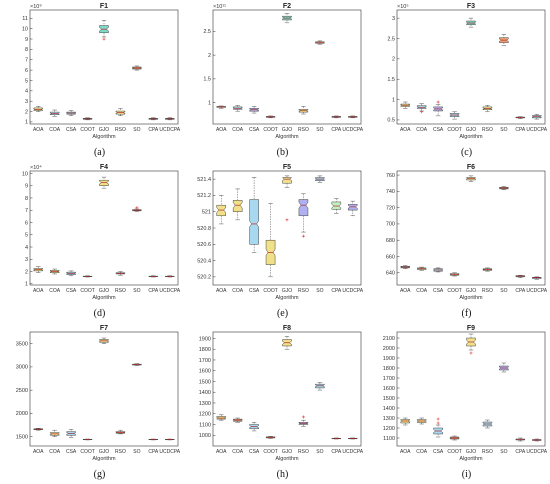  Describe the element at coordinates (466, 152) in the screenshot. I see `subfigure-caption: (c)` at that location.